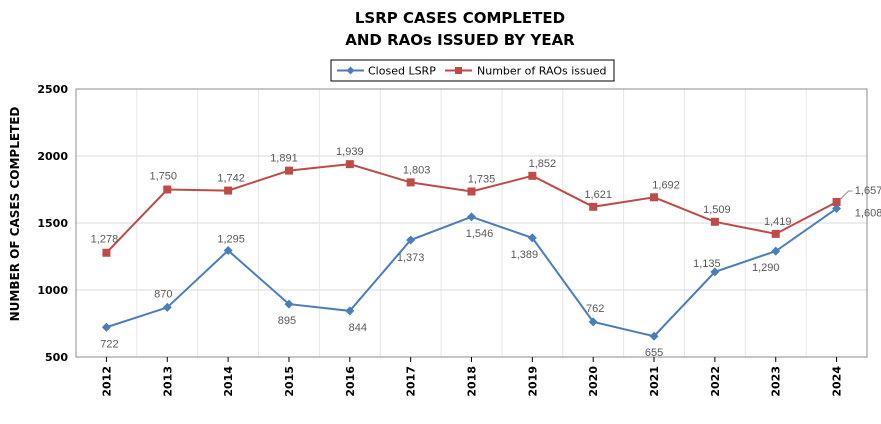 The image size is (881, 424). What do you see at coordinates (52, 156) in the screenshot?
I see `y-tick-label: 2000` at bounding box center [52, 156].